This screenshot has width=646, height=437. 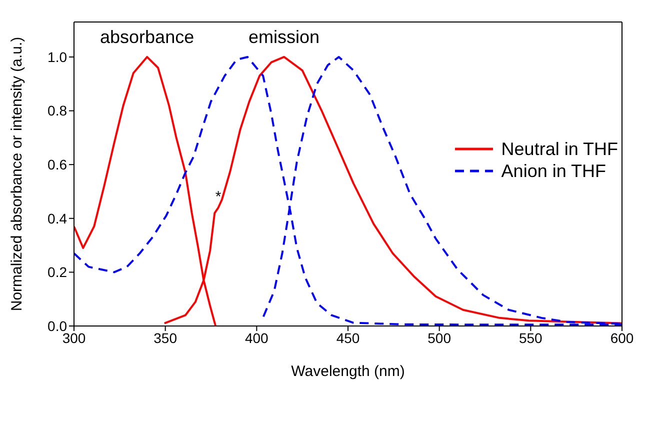 I want to click on y-tick-label: 0.2, so click(x=58, y=272).